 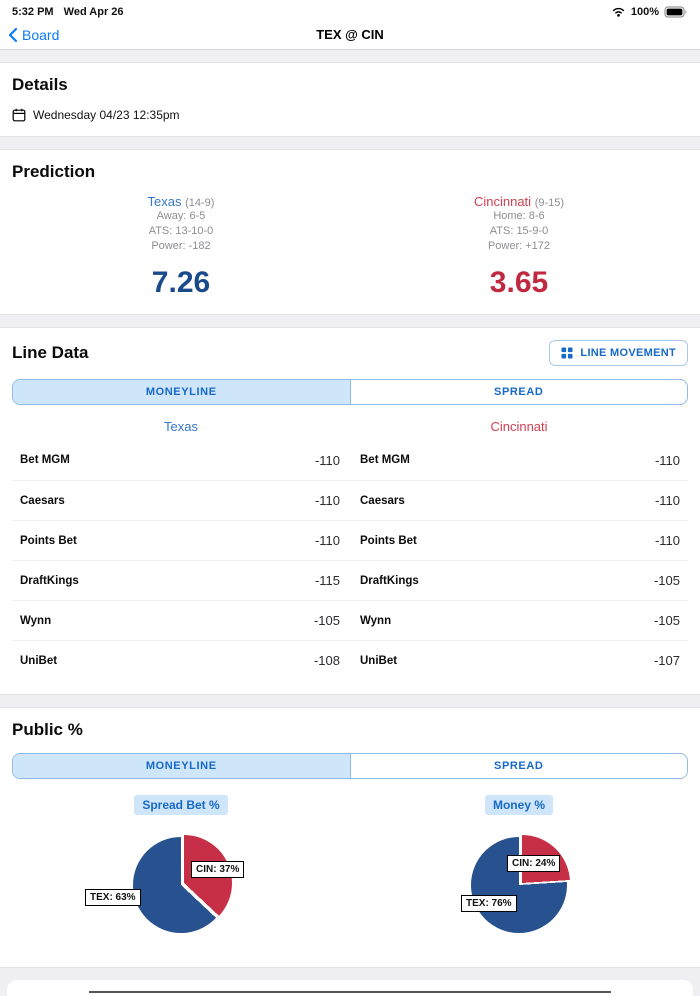 What do you see at coordinates (33, 11) in the screenshot?
I see `status-time: 5:32 PM` at bounding box center [33, 11].